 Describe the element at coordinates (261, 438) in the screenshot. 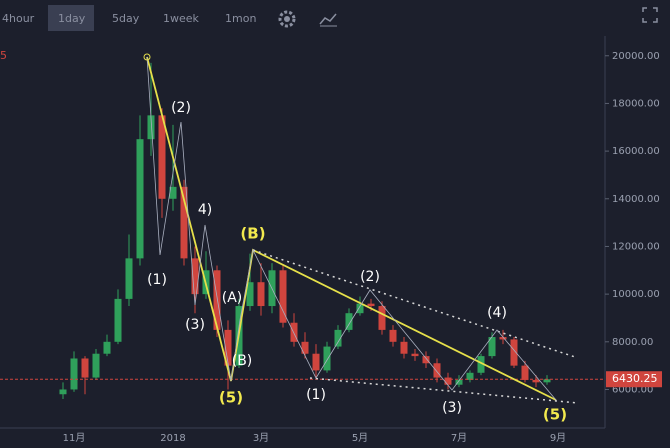

I see `x-tick-label: 3月` at that location.